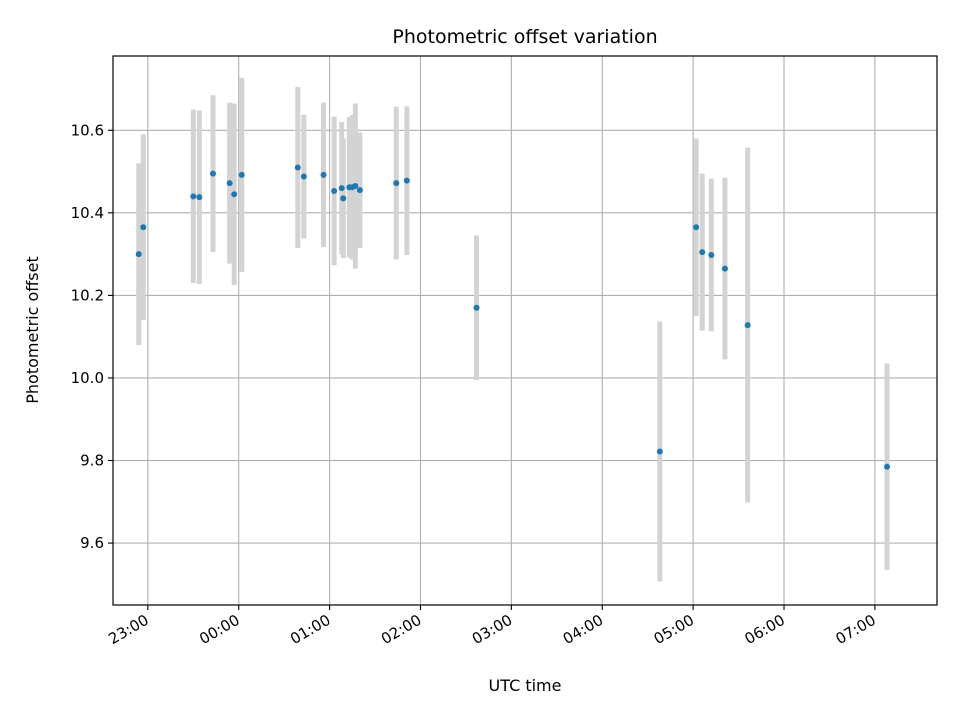 The height and width of the screenshot is (720, 960). Describe the element at coordinates (525, 685) in the screenshot. I see `x-axis-label: UTC time` at that location.